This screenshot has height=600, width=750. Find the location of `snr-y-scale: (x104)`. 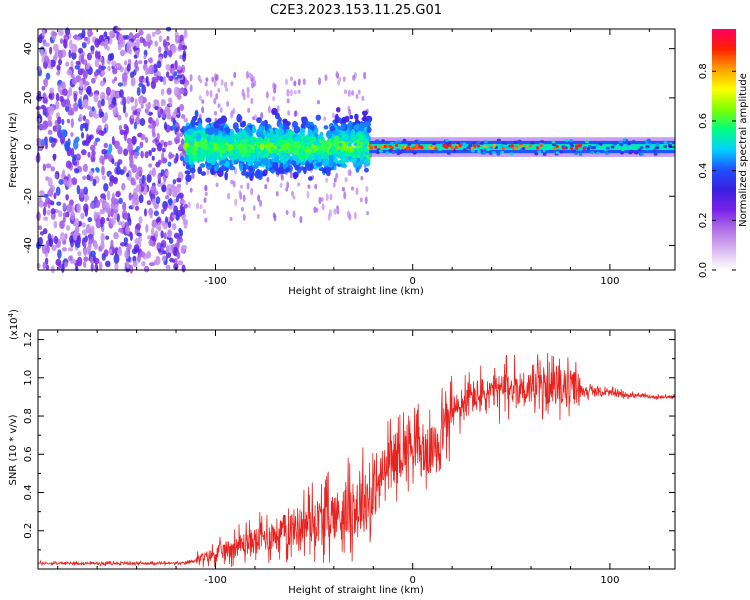

snr-y-scale: (x104) is located at coordinates (13, 324).